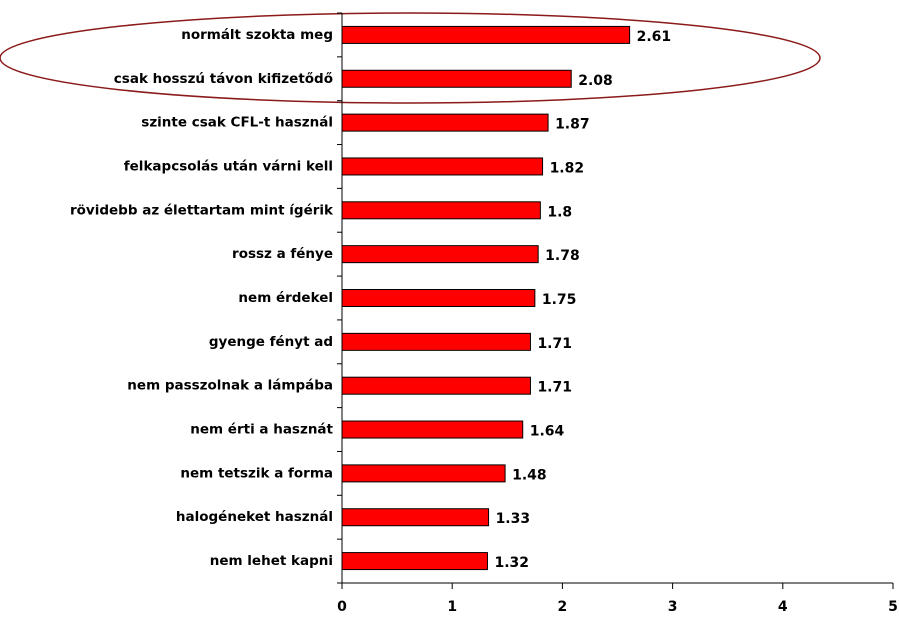 The image size is (899, 619). I want to click on y-tick-label: rövidebb az élettartam mint ígérik, so click(202, 210).